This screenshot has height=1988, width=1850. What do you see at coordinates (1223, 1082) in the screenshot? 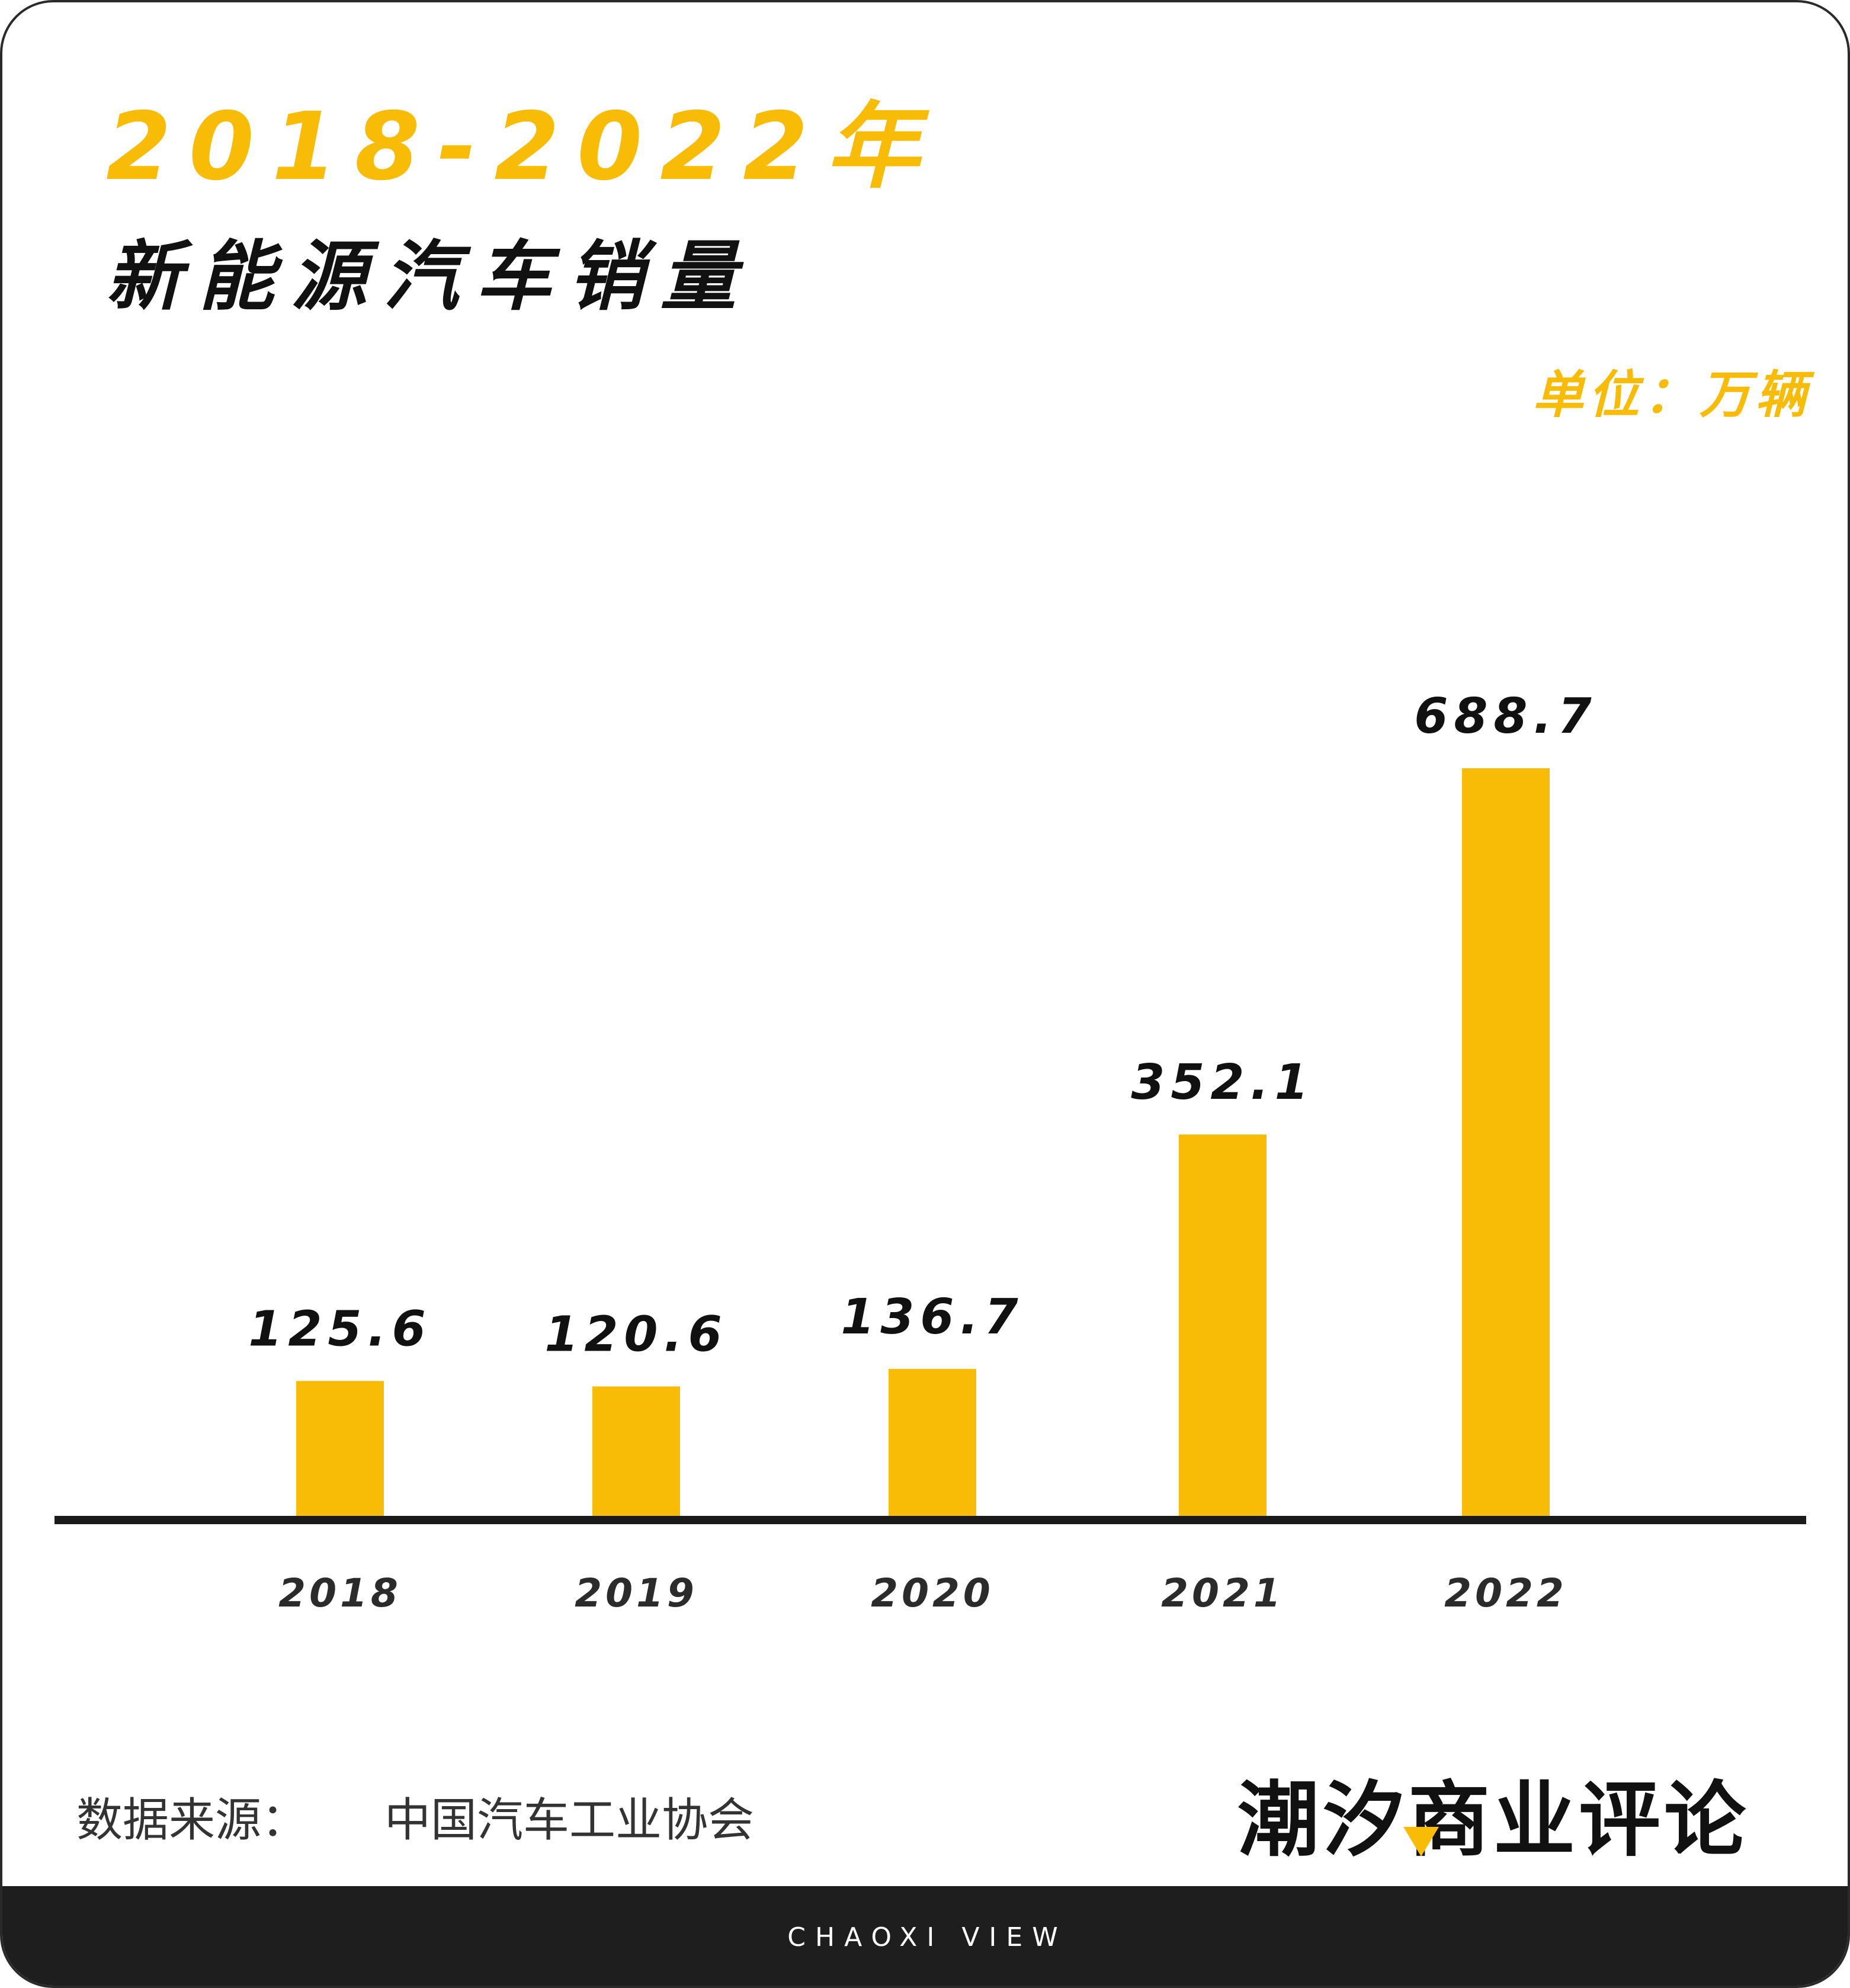
I see `value-label-2021: 352.1` at bounding box center [1223, 1082].